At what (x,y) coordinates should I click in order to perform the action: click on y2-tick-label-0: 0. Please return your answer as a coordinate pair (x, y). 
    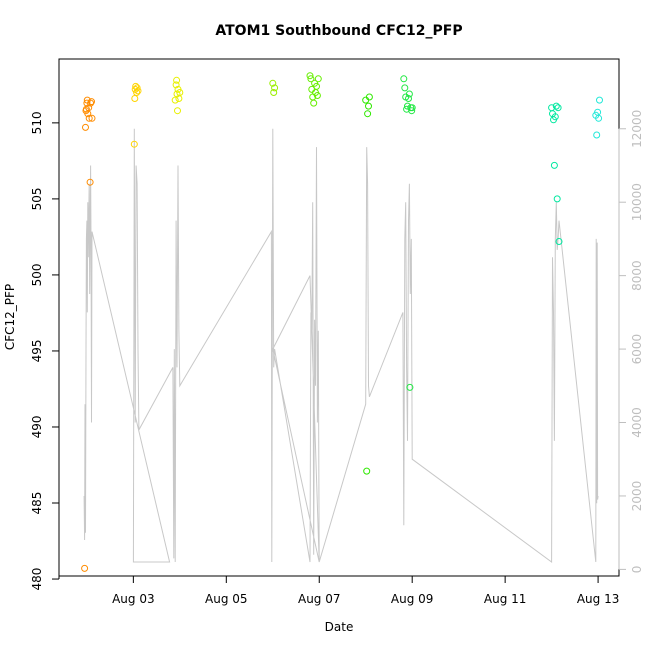
    Looking at the image, I should click on (637, 570).